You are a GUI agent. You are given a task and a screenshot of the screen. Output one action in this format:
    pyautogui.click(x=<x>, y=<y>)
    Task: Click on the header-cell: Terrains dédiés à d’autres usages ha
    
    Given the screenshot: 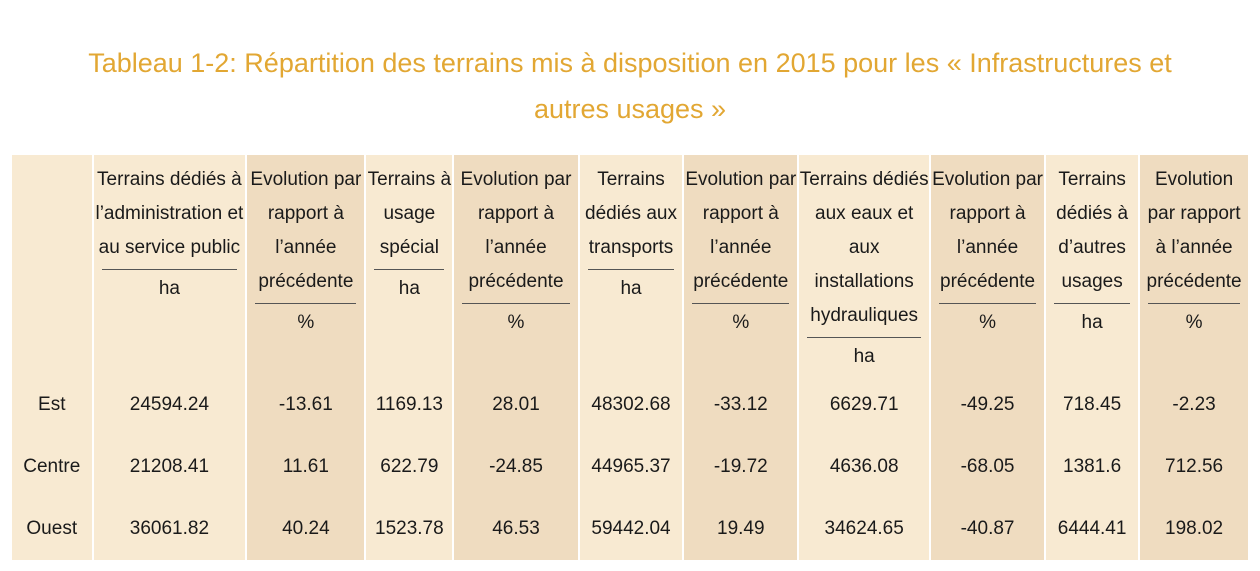 What is the action you would take?
    pyautogui.click(x=1092, y=264)
    